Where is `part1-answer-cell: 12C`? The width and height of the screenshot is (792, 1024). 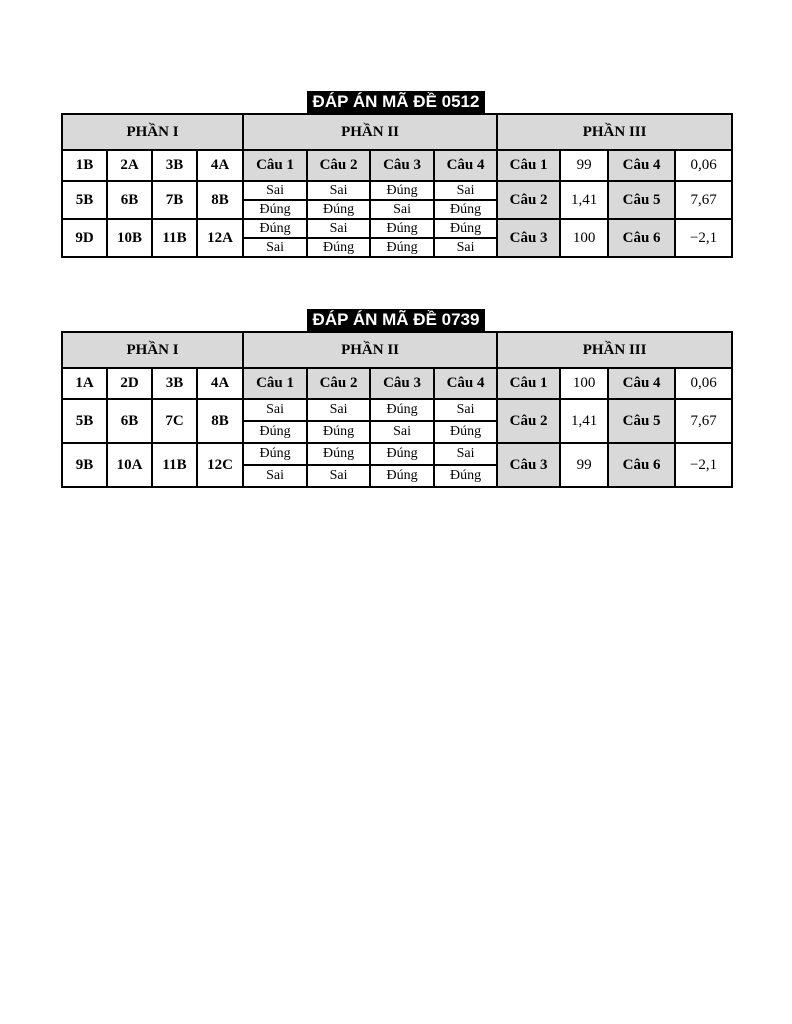 part1-answer-cell: 12C is located at coordinates (220, 465).